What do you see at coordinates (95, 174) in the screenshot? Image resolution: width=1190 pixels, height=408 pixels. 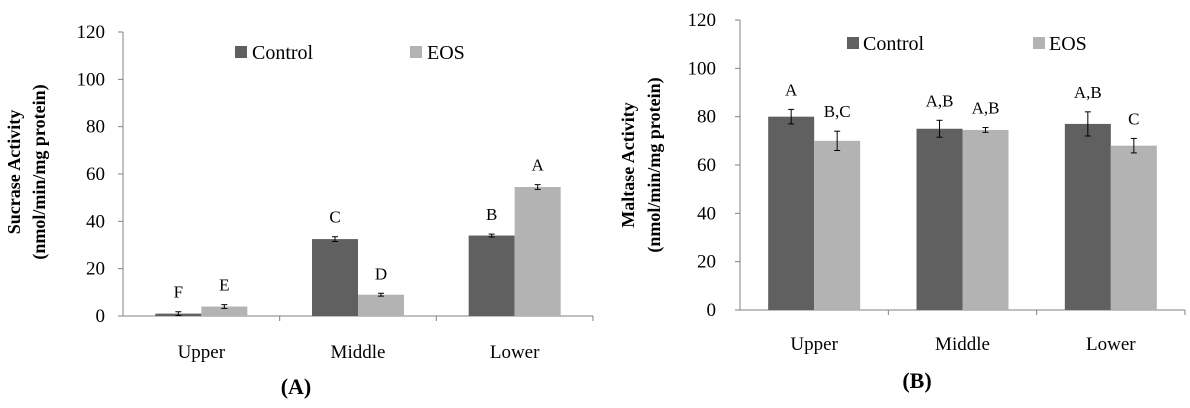 I see `panel-a-y-tick-label: 60` at bounding box center [95, 174].